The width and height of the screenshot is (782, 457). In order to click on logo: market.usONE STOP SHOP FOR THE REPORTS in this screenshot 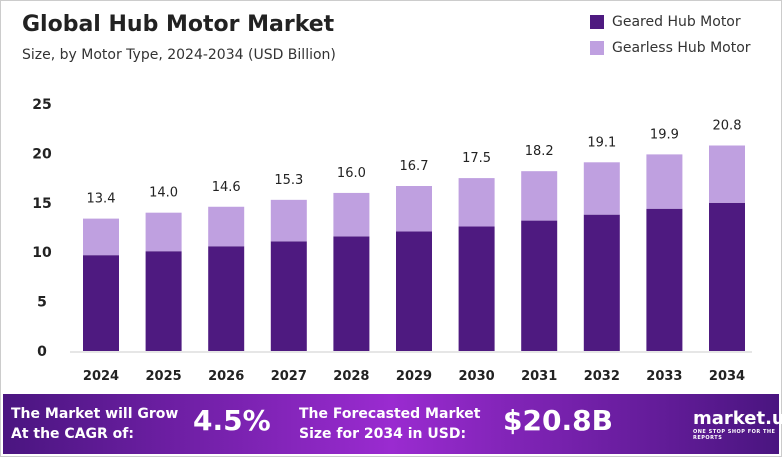, I will do `click(737, 424)`.